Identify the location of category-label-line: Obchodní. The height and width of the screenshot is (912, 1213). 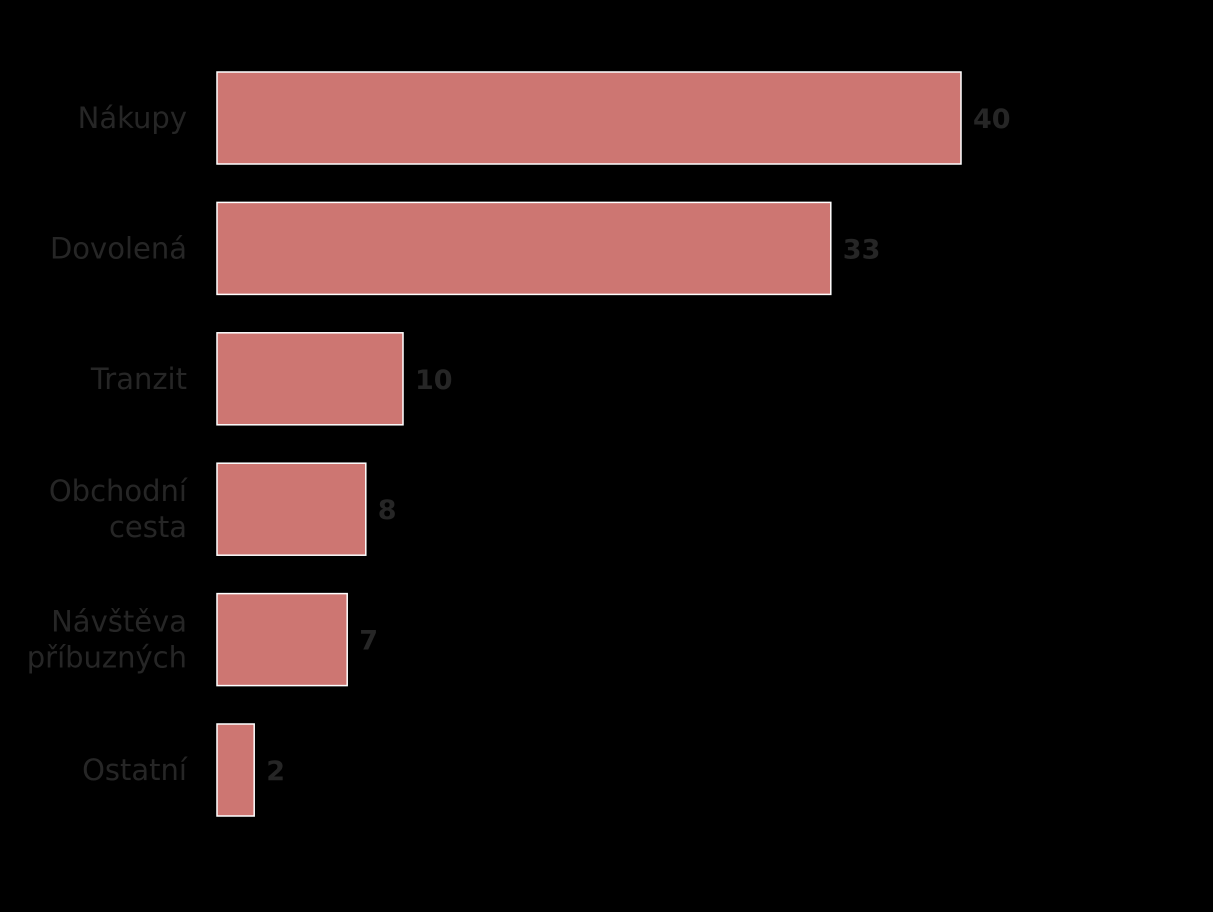
(118, 491).